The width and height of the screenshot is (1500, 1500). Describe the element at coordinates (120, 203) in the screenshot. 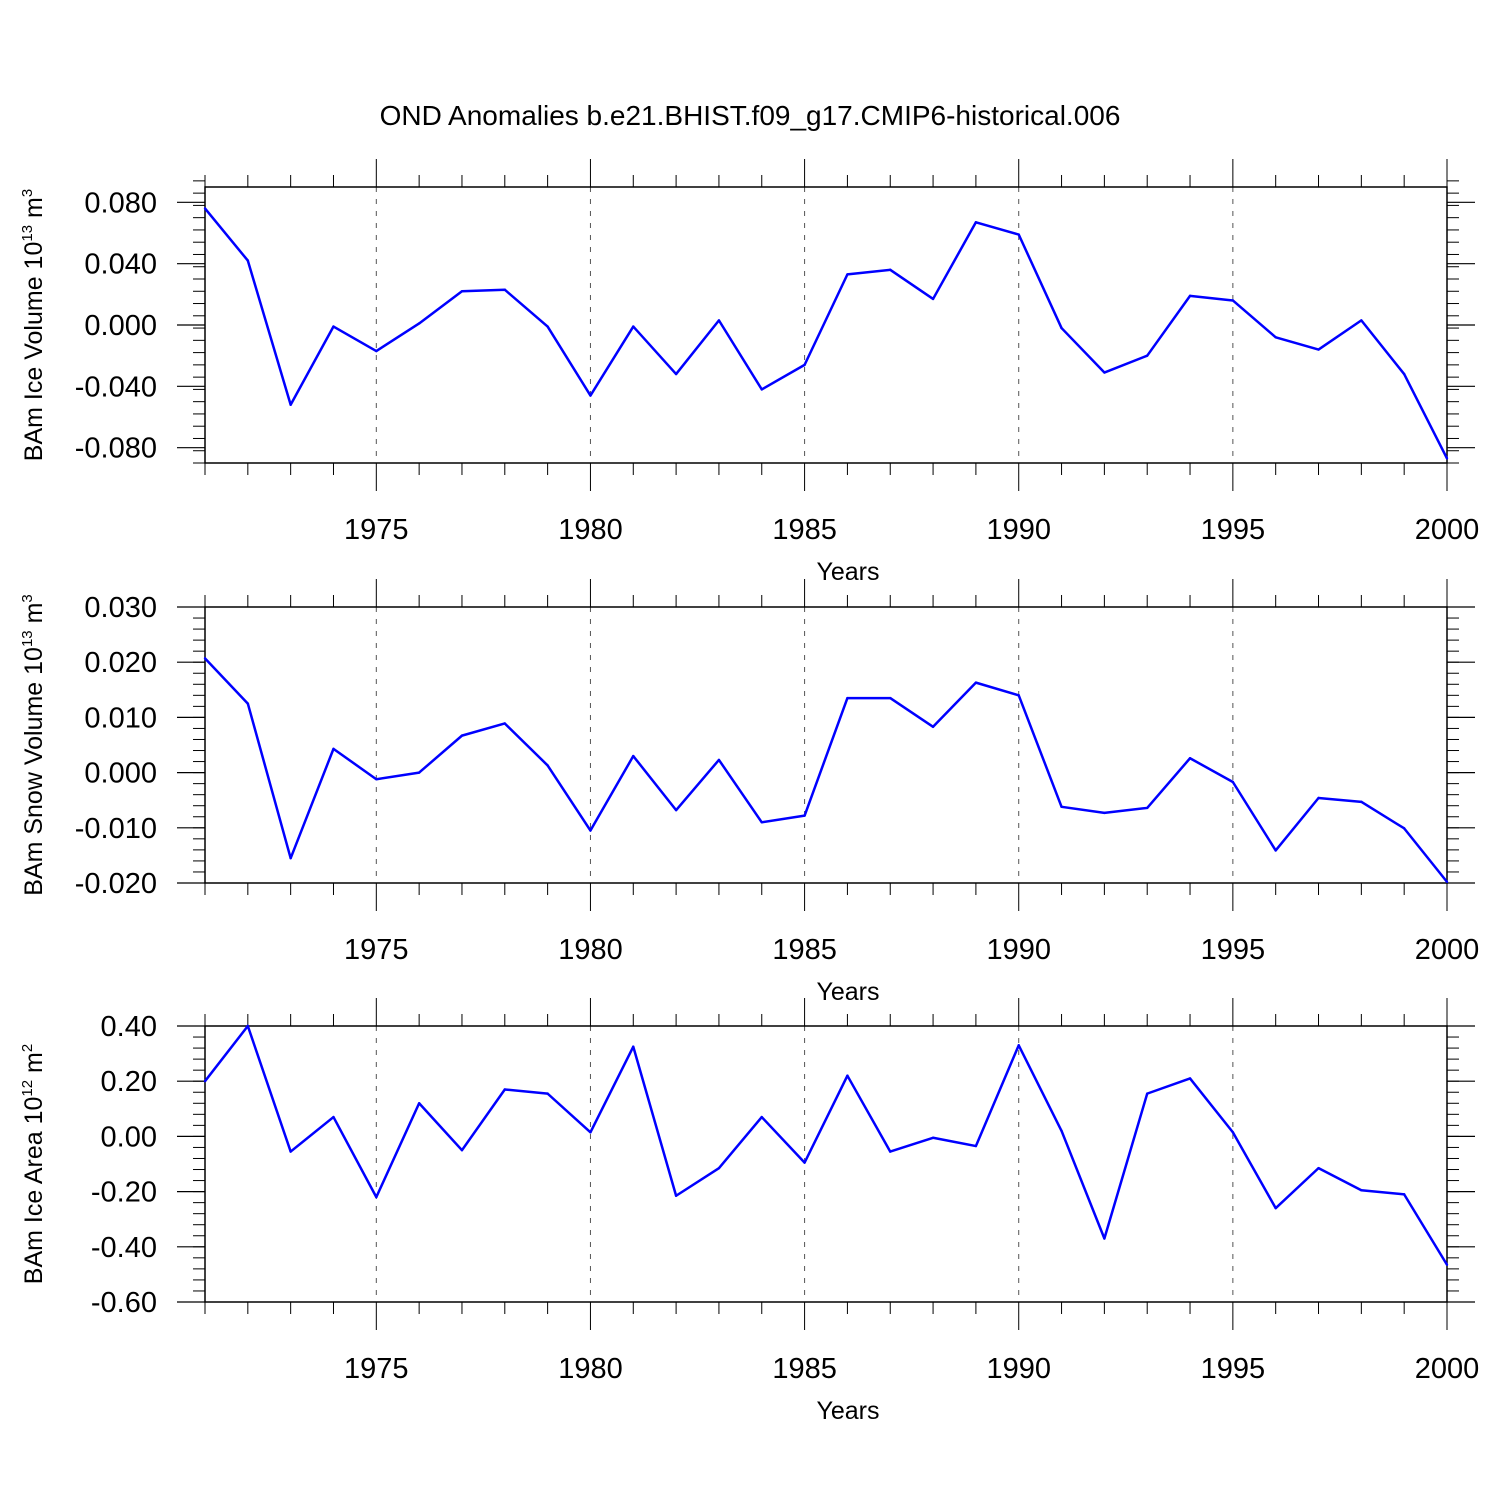

I see `y-tick-label: 0.080` at that location.